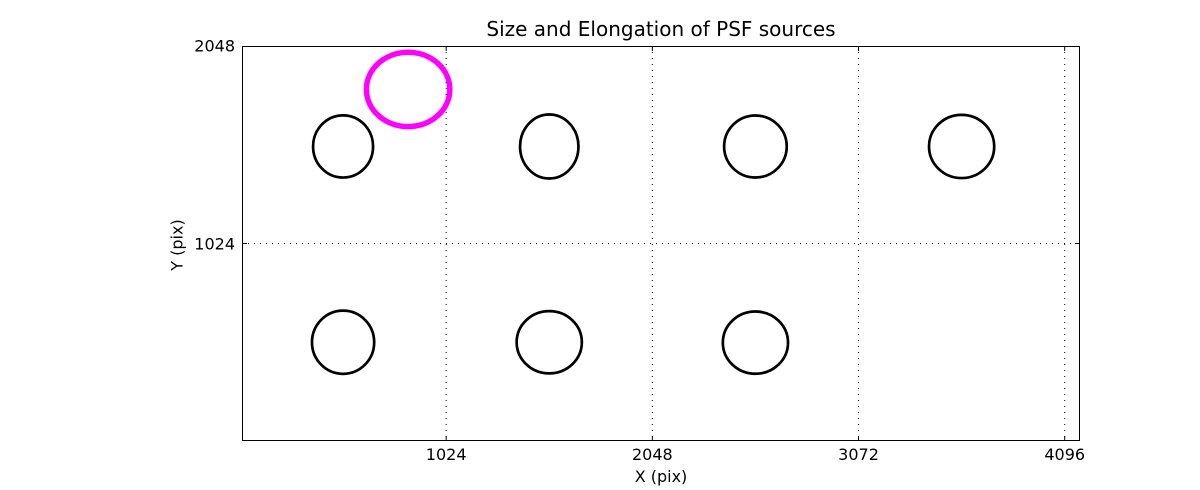 The height and width of the screenshot is (490, 1200). Describe the element at coordinates (1065, 454) in the screenshot. I see `x-tick-label: 4096` at that location.